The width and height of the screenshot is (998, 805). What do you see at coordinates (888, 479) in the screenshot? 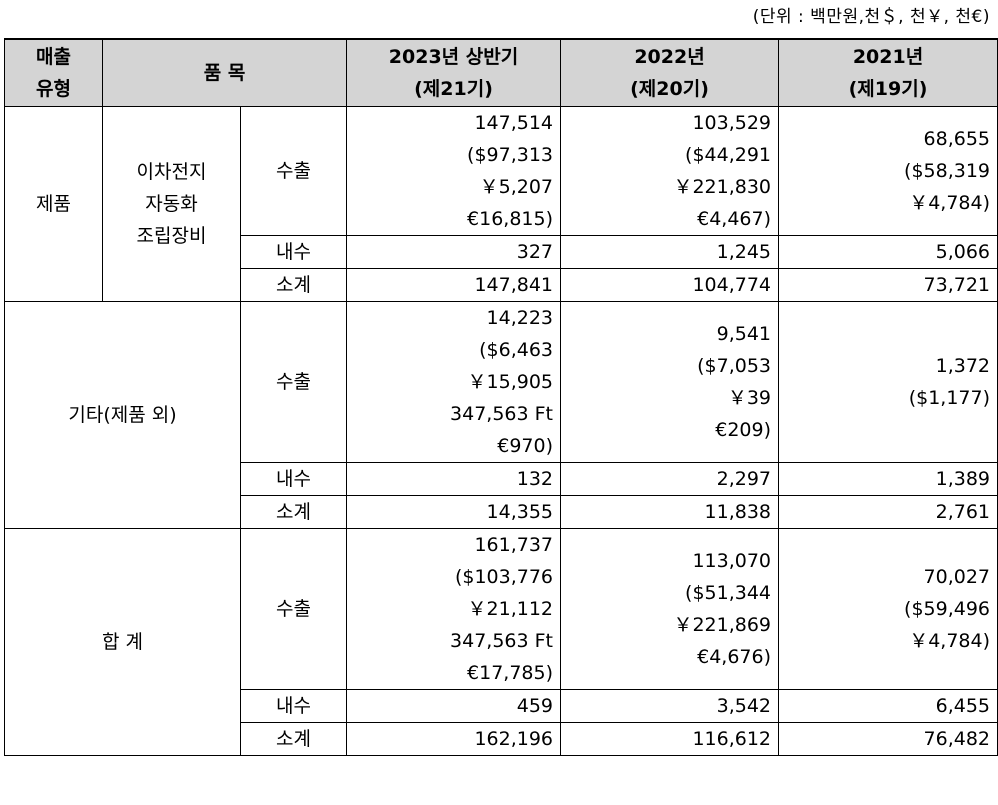
I see `value-2021: 1,389` at bounding box center [888, 479].